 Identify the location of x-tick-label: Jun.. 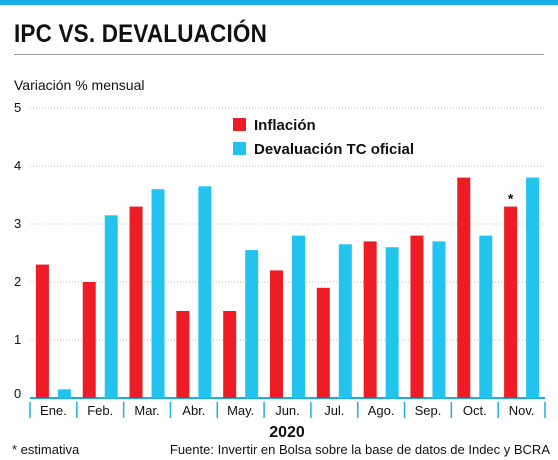
(287, 410).